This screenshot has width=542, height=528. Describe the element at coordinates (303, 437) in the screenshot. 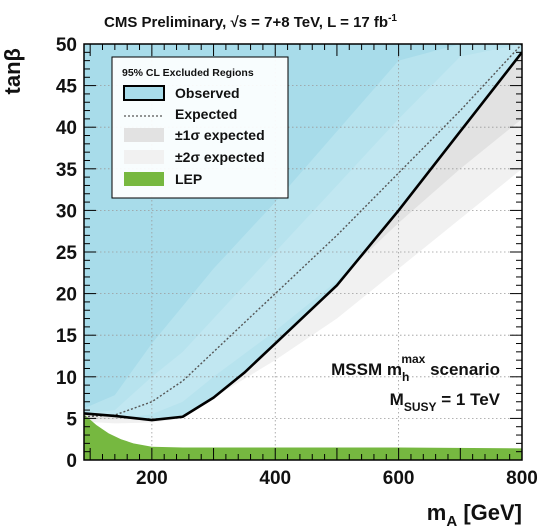

I see `lep-excluded-region` at that location.